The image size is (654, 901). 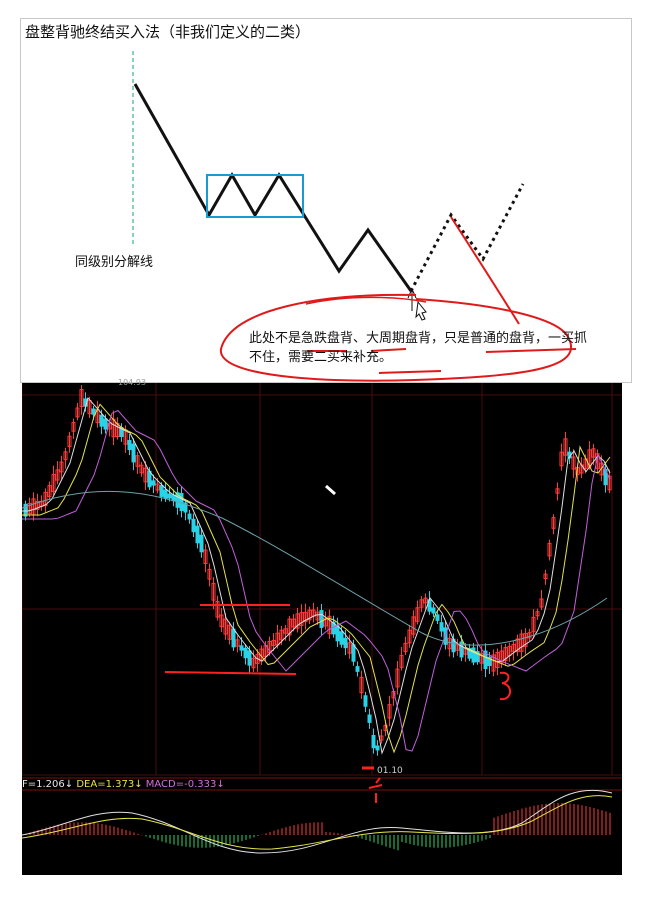 I want to click on dif-line, so click(x=317, y=821).